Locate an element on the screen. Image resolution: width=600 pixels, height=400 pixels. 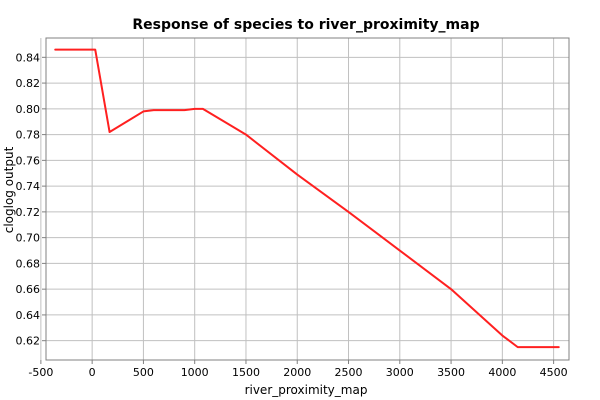
x-tick-label: -500 is located at coordinates (40, 372).